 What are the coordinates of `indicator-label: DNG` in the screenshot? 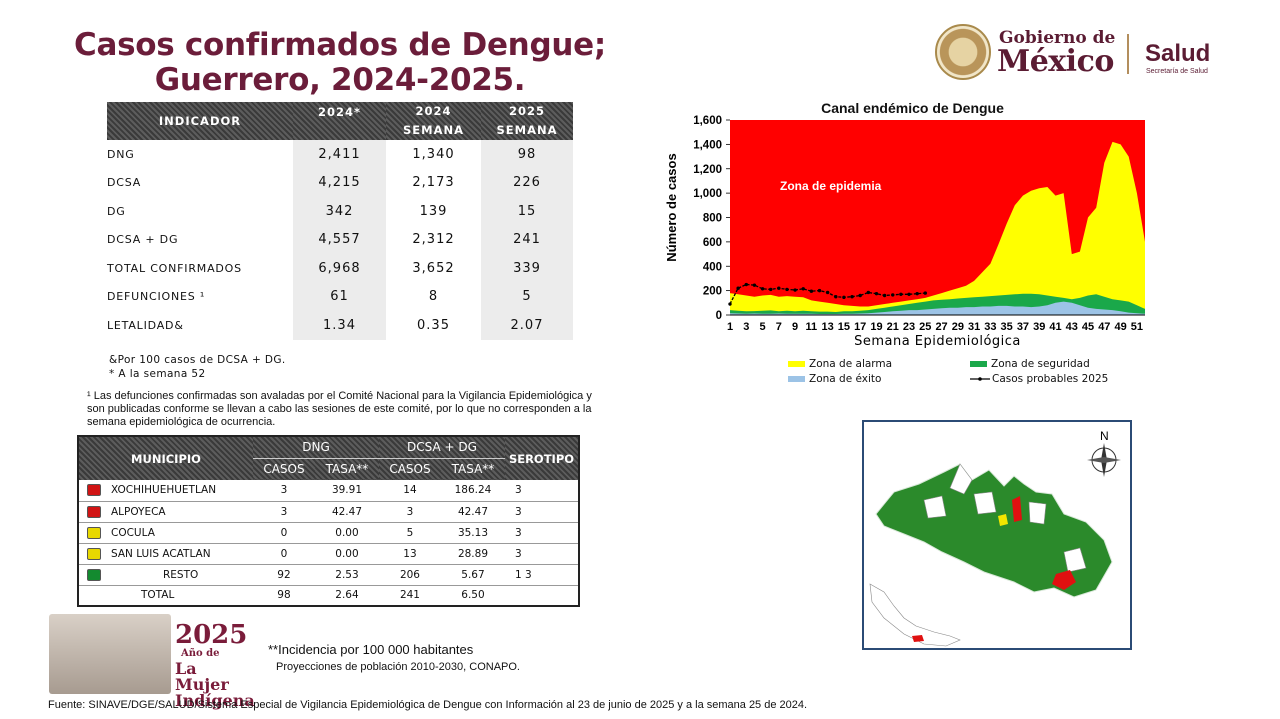 It's located at (121, 154).